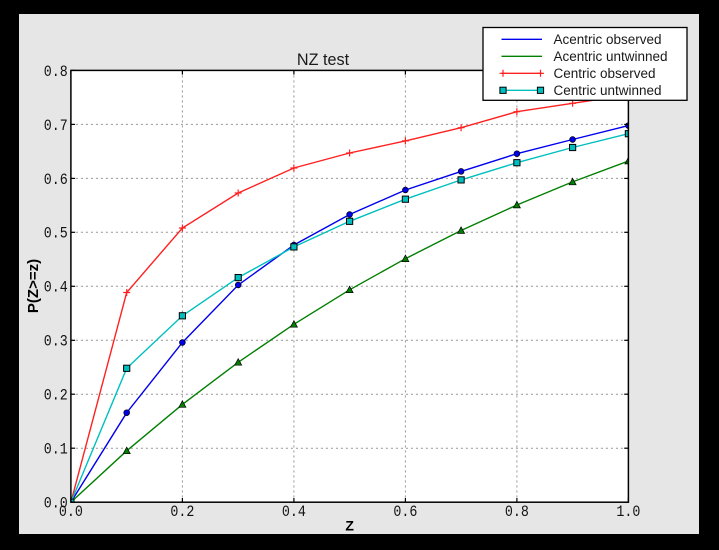 The image size is (719, 550). What do you see at coordinates (349, 526) in the screenshot?
I see `svg-text: Z` at bounding box center [349, 526].